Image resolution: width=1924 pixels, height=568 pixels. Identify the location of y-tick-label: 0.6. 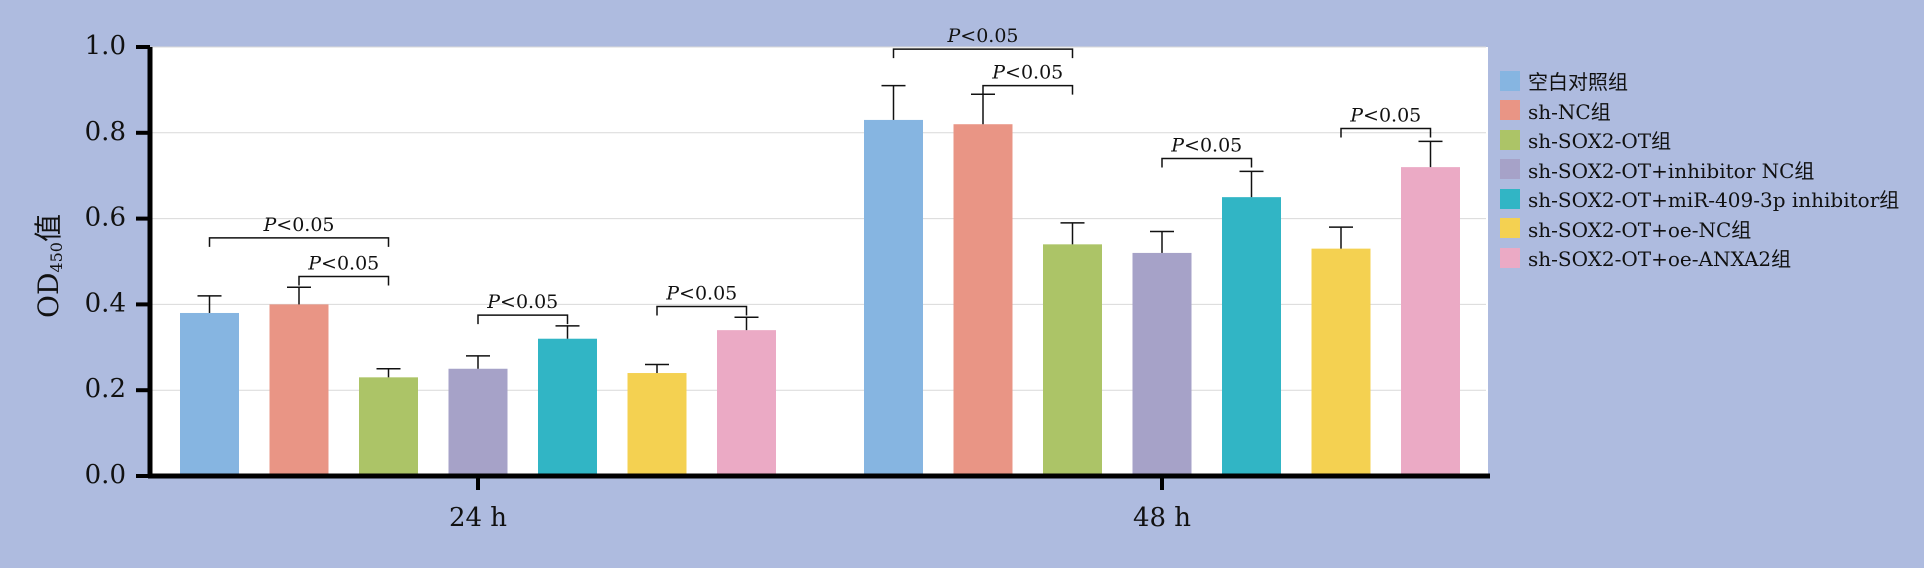
(105, 218).